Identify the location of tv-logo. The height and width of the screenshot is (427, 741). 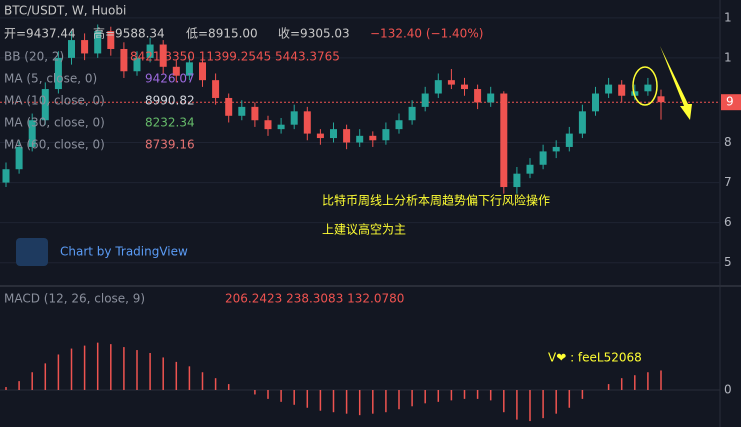
(32, 252).